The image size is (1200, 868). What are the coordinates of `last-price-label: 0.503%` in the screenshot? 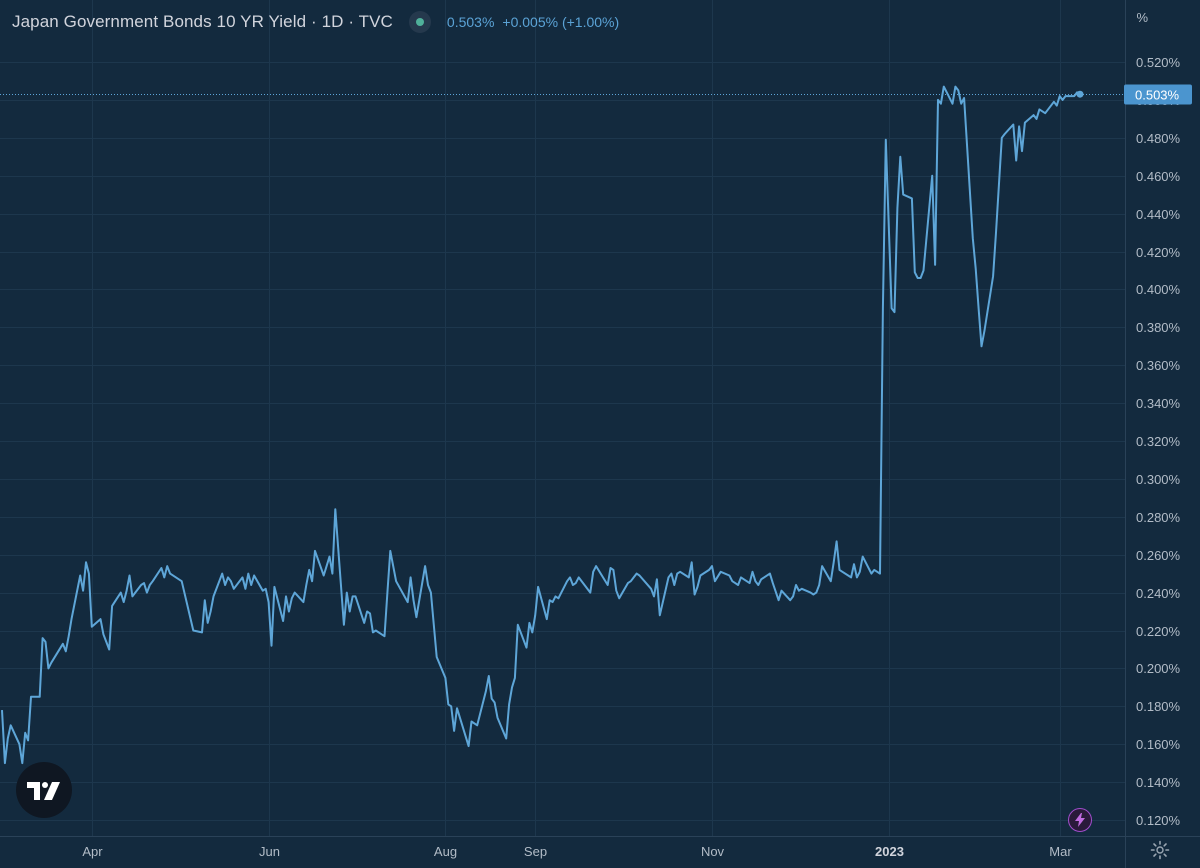 It's located at (1157, 95).